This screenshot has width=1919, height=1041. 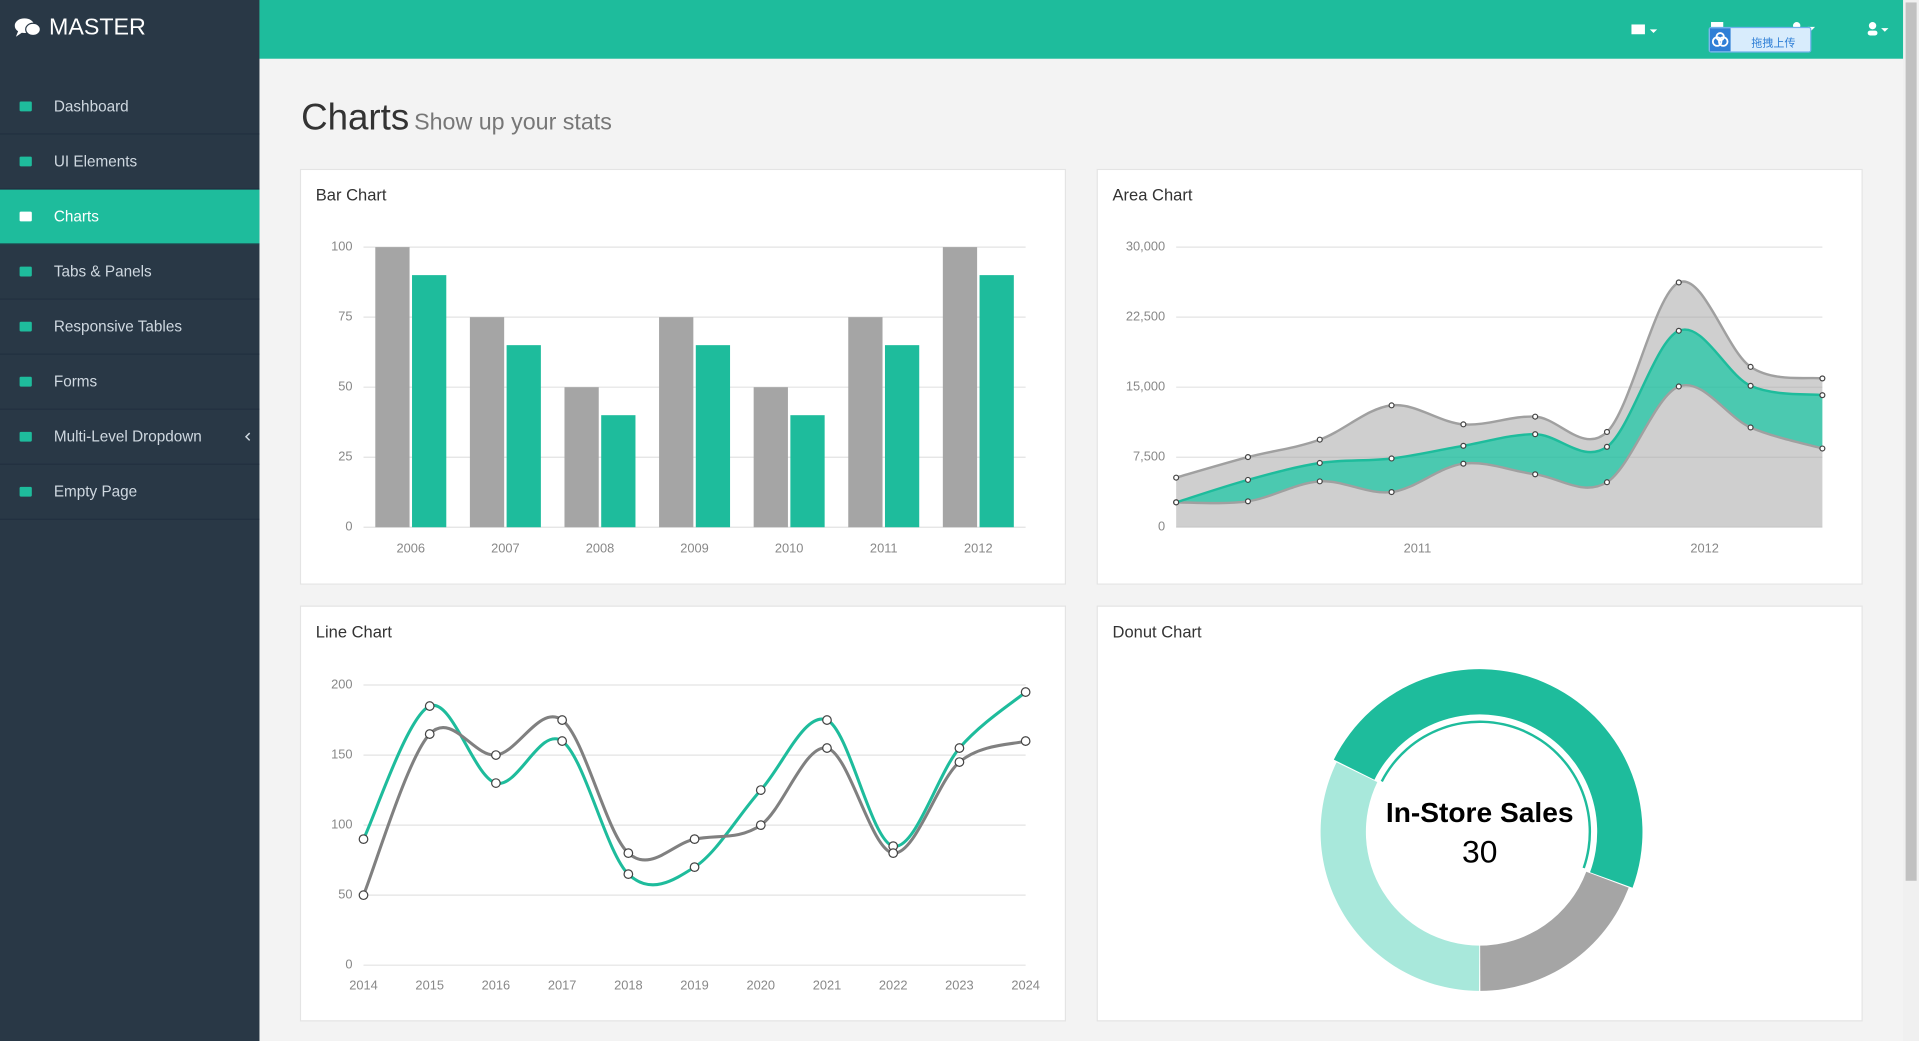 I want to click on brand: MASTER, so click(x=80, y=28).